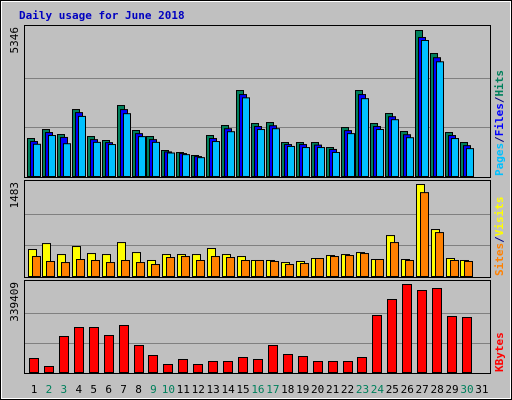 The image size is (512, 400). I want to click on x-tick-label: 4, so click(78, 389).